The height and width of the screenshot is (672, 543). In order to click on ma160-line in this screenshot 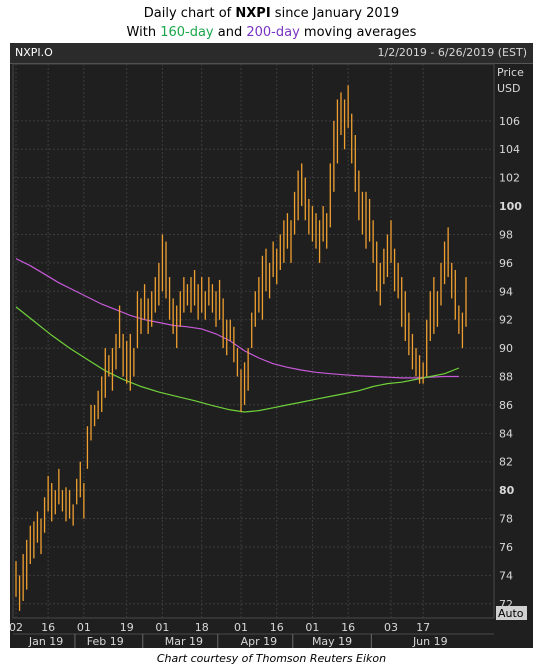, I will do `click(237, 359)`.